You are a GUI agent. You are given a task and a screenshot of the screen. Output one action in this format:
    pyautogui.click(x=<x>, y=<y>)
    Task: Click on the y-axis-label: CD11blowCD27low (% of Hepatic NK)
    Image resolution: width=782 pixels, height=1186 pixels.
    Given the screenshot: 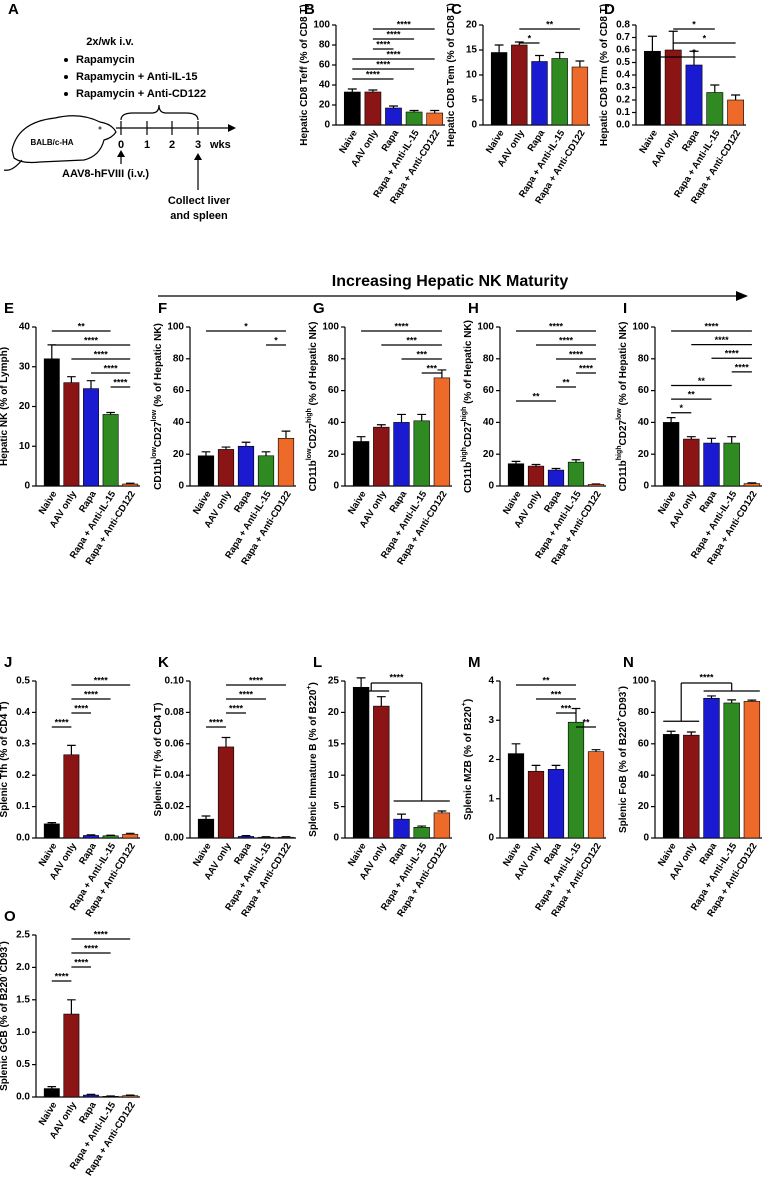 What is the action you would take?
    pyautogui.click(x=157, y=406)
    